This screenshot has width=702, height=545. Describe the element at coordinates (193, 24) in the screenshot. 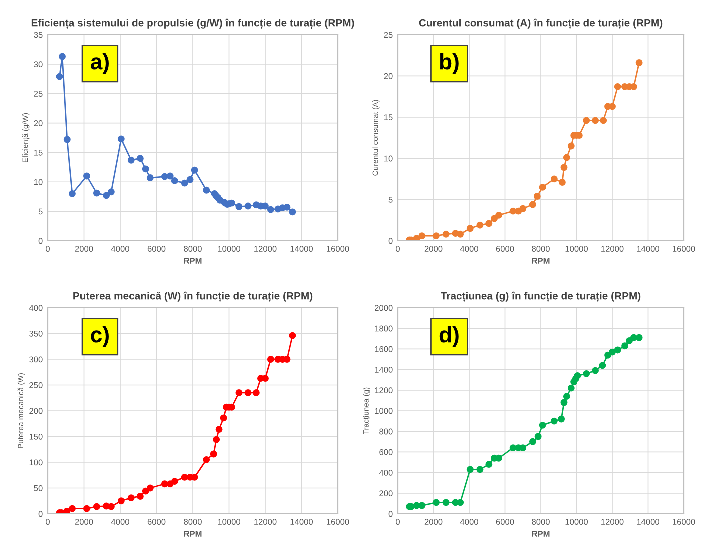

I see `chart-title: Eficiența sistemului de propulsie (g/W) în funcție de turație (RPM)` at that location.